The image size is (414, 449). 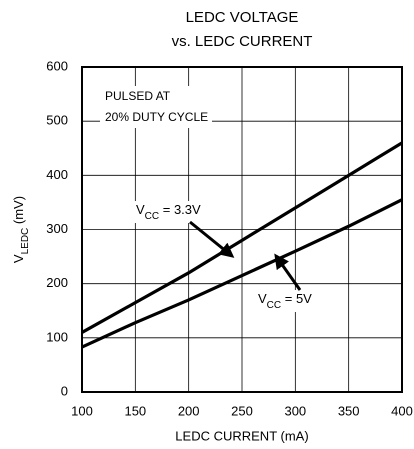 I want to click on y-tick-label: 200, so click(x=57, y=282).